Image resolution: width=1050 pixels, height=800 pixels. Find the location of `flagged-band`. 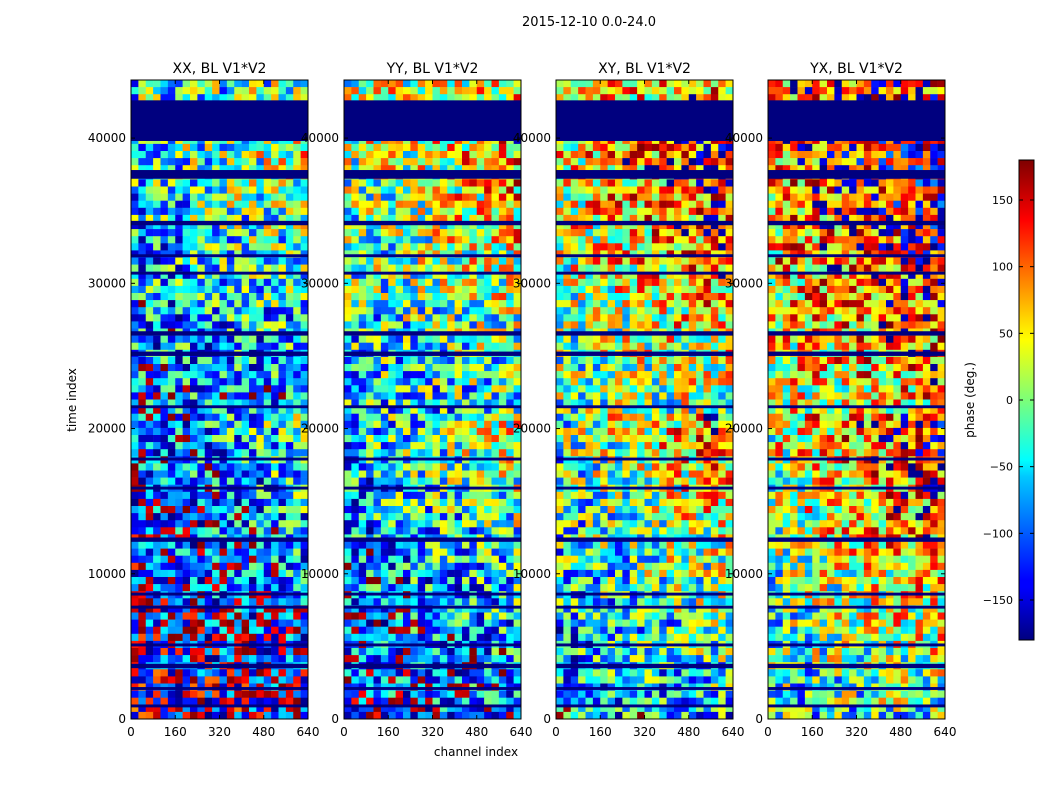

flagged-band is located at coordinates (432, 666).